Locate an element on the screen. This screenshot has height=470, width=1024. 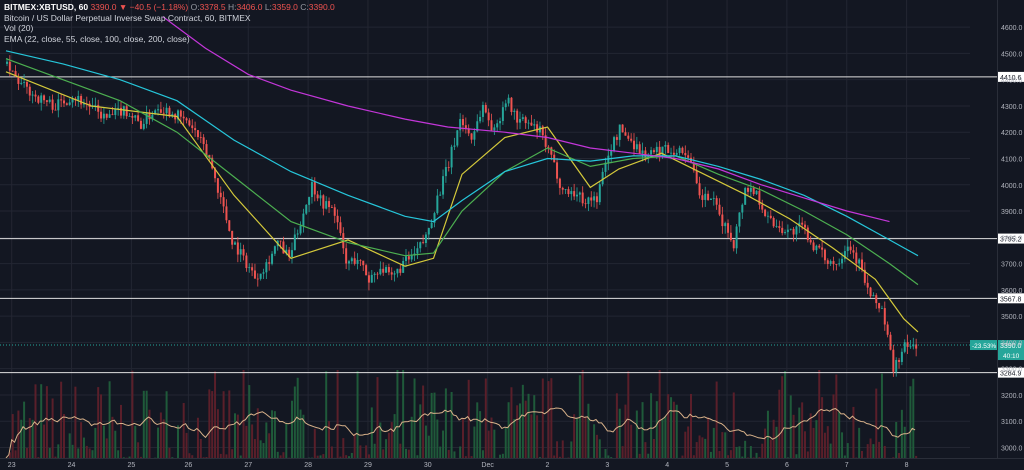
price-tick-label: 4000.0 is located at coordinates (1012, 186).